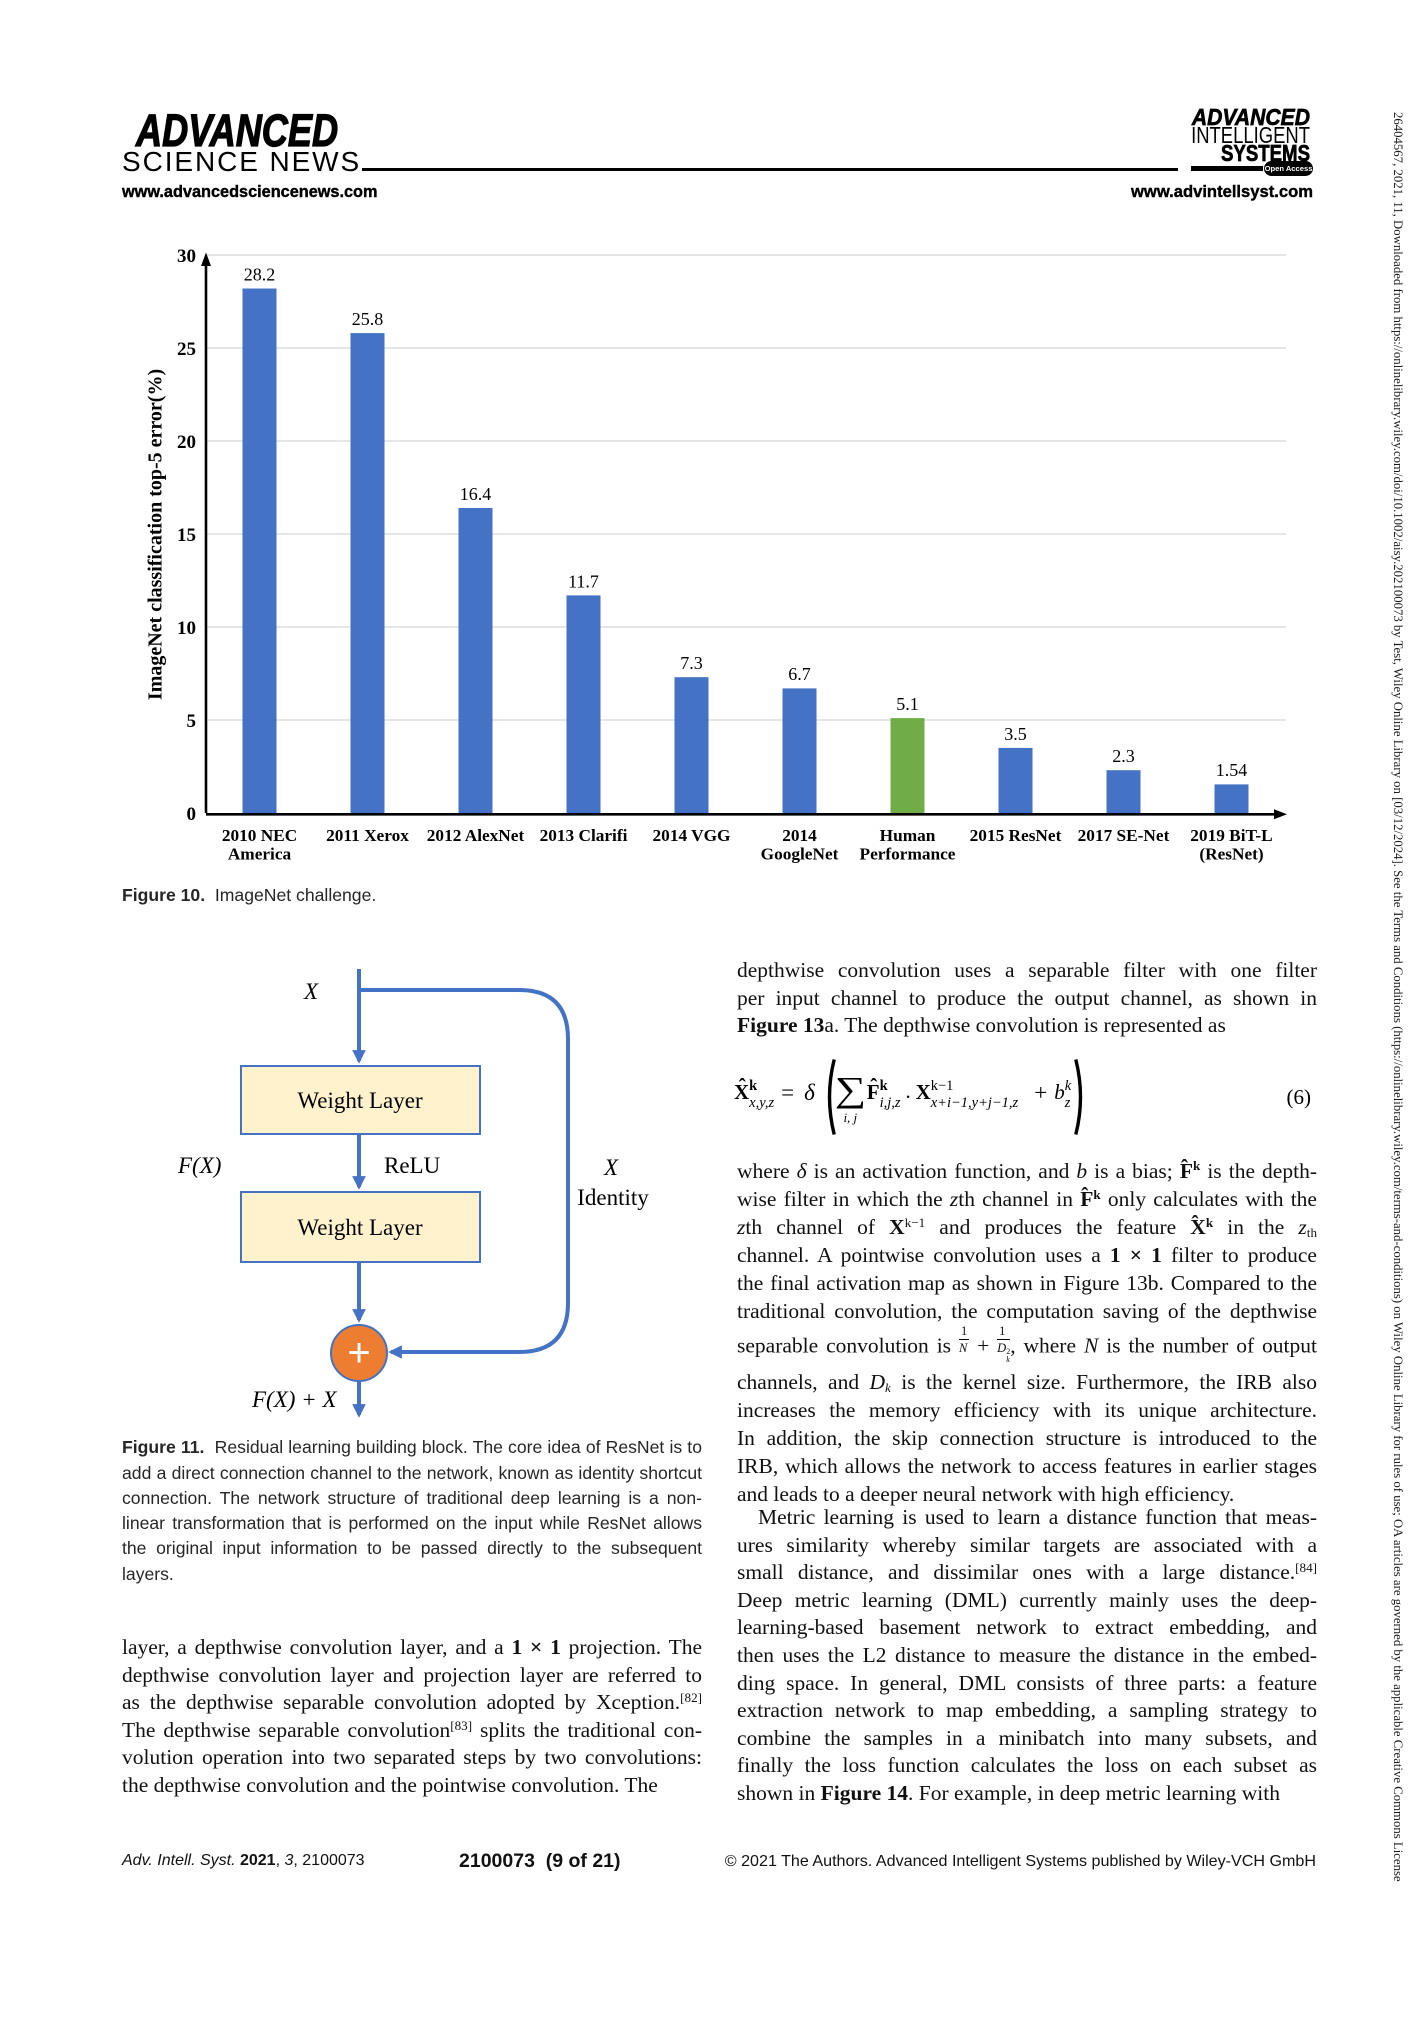 The height and width of the screenshot is (2028, 1428). What do you see at coordinates (584, 835) in the screenshot?
I see `svg-text: 2013 Clarifi` at bounding box center [584, 835].